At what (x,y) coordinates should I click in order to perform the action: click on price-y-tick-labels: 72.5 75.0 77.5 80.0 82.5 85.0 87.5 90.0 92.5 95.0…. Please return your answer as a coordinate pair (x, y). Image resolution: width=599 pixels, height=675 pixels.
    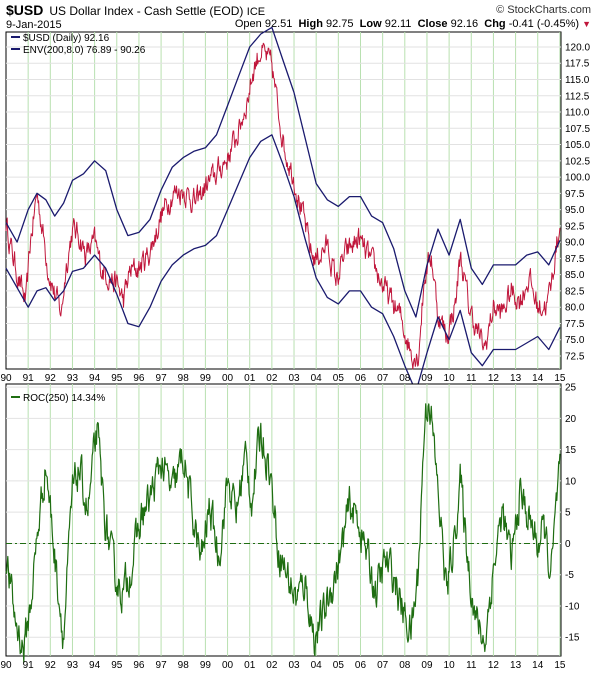
    Looking at the image, I should click on (577, 202).